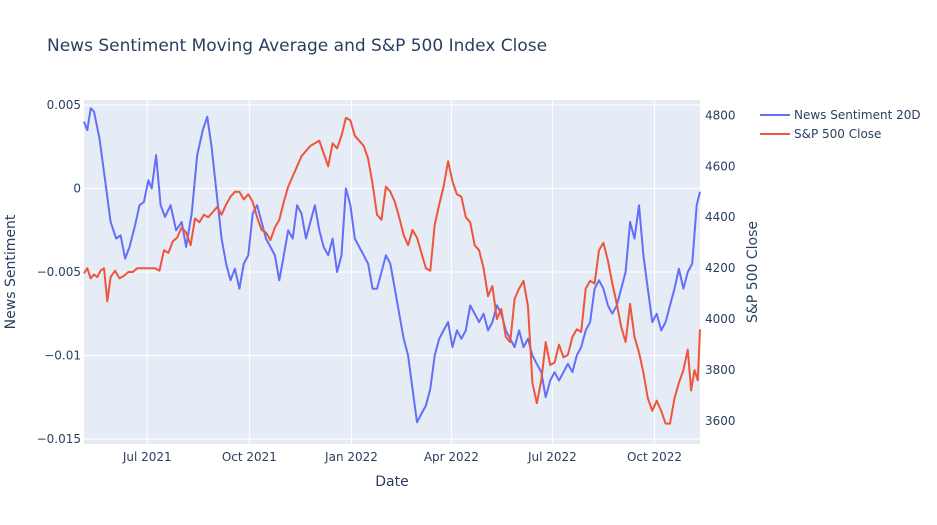 This screenshot has width=937, height=525. I want to click on x-tick-label: Oct 2021, so click(249, 457).